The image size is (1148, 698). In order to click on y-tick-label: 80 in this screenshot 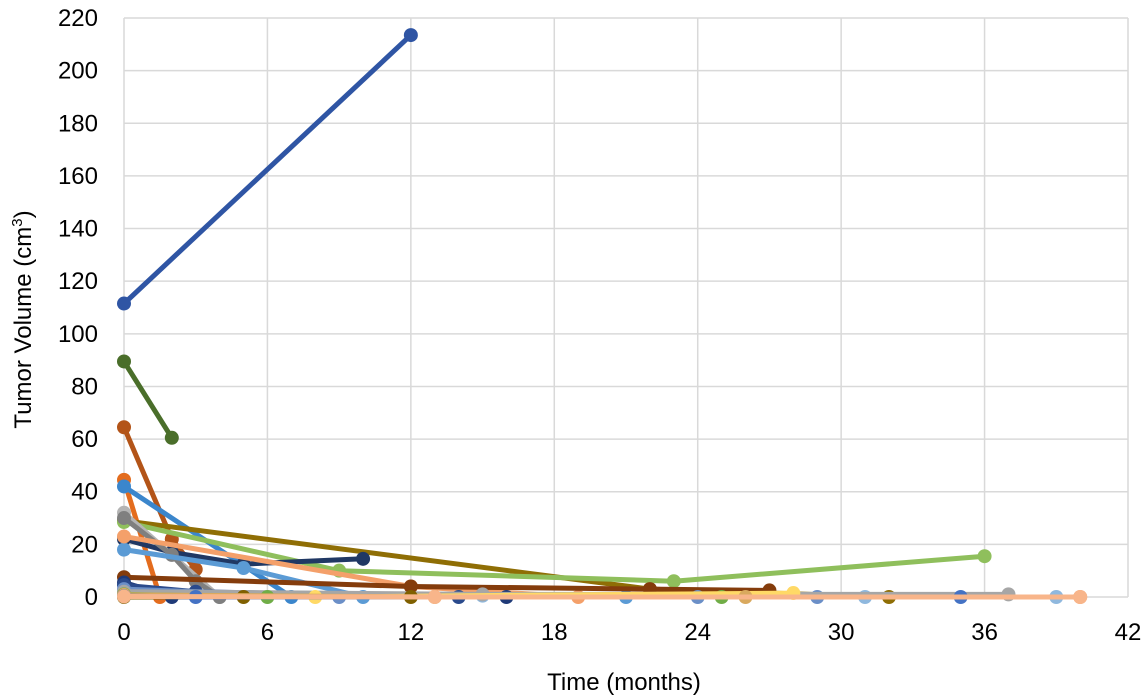, I will do `click(84, 386)`.